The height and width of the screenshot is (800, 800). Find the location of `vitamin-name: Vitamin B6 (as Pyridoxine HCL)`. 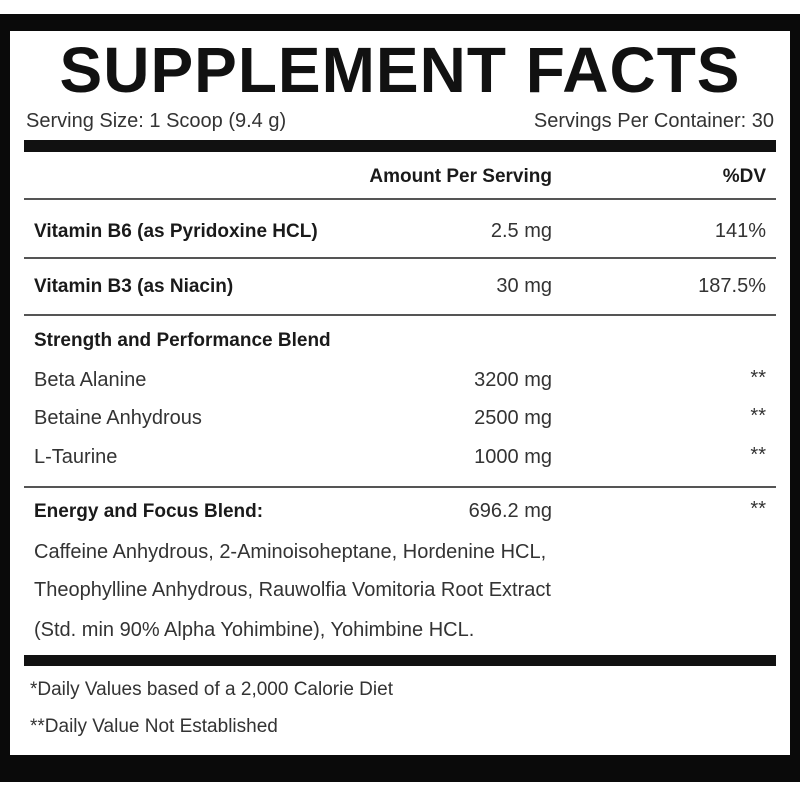

vitamin-name: Vitamin B6 (as Pyridoxine HCL) is located at coordinates (176, 231).